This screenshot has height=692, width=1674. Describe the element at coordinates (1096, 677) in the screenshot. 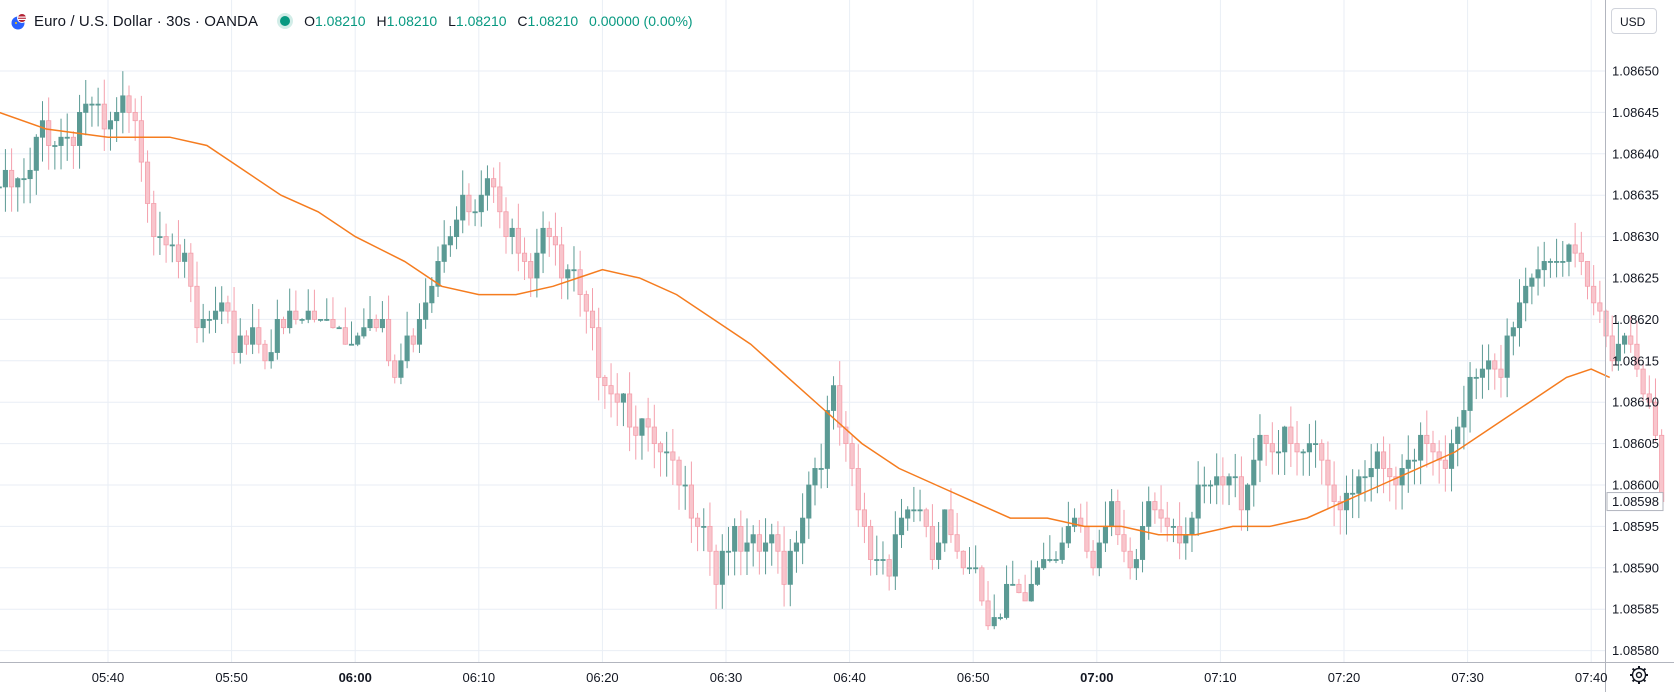

I see `time-tick-label: 07:00` at that location.